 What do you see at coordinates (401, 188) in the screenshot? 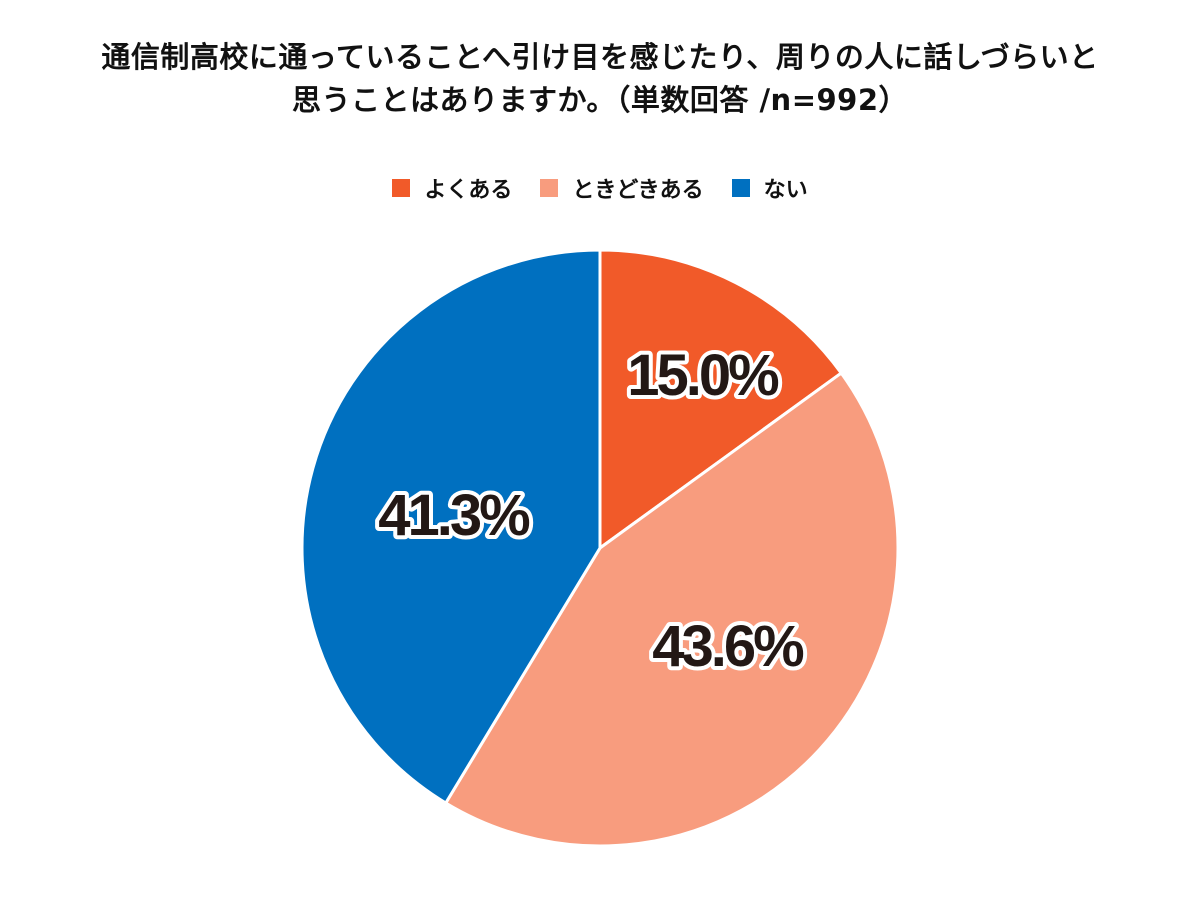
I see `legend-swatch-often` at bounding box center [401, 188].